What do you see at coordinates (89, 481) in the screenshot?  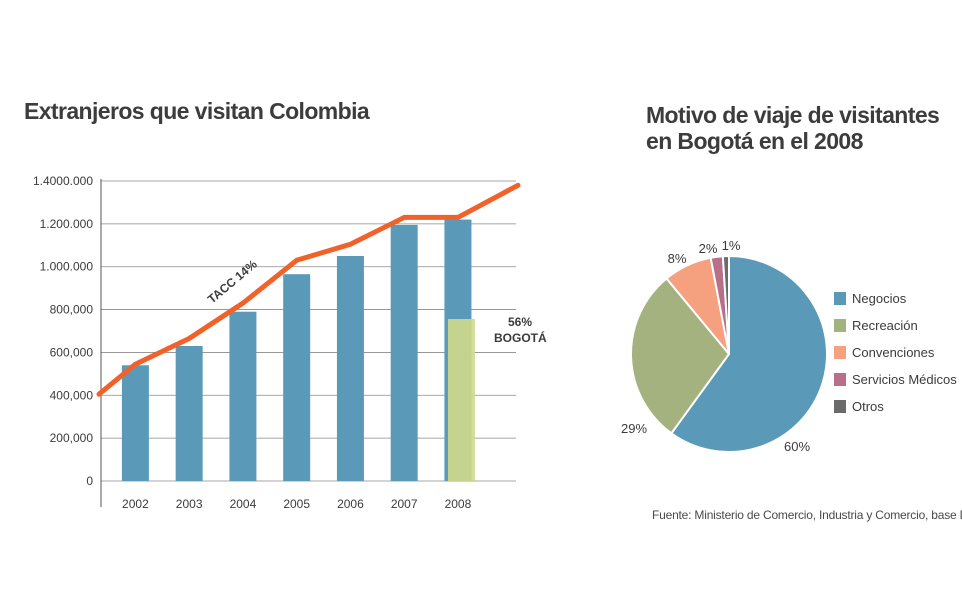 I see `y-tick-label: 0` at bounding box center [89, 481].